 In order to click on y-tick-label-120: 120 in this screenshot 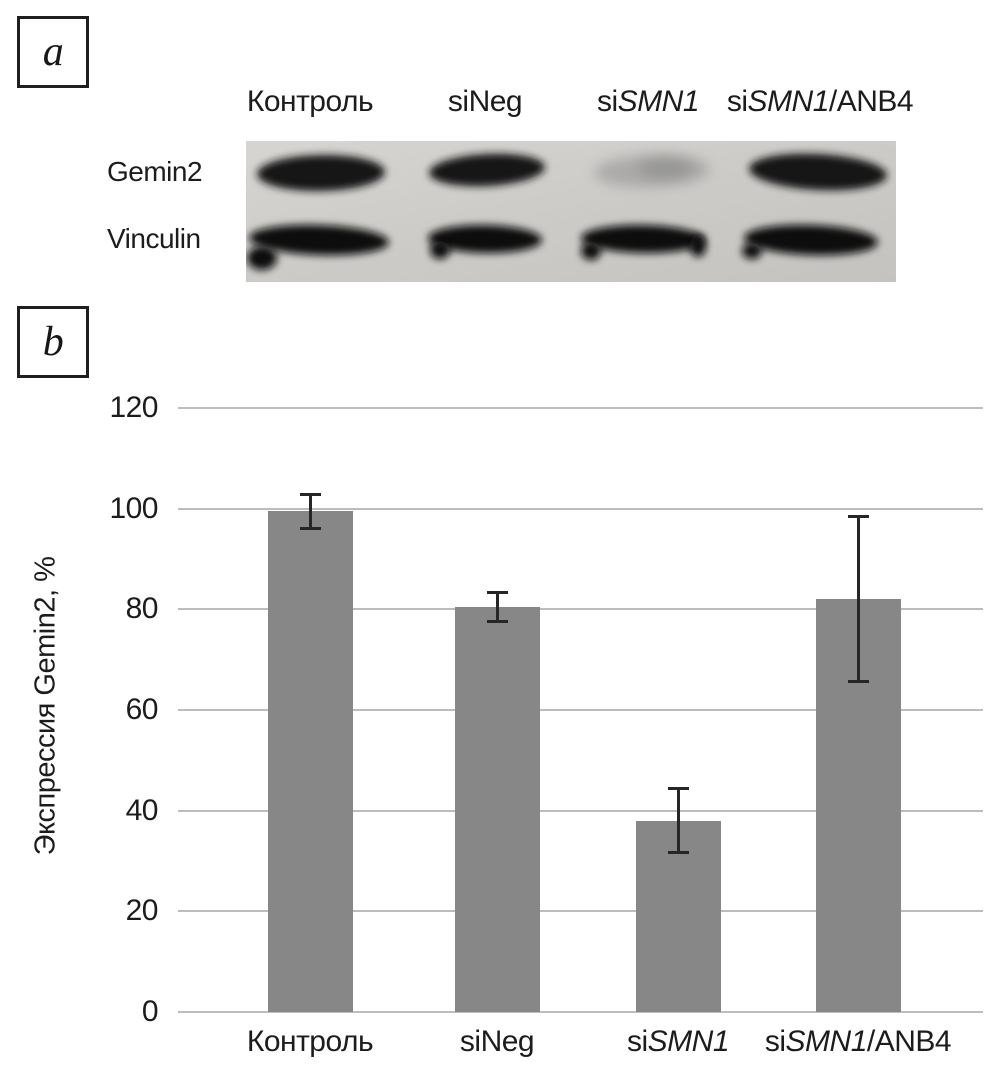, I will do `click(133, 407)`.